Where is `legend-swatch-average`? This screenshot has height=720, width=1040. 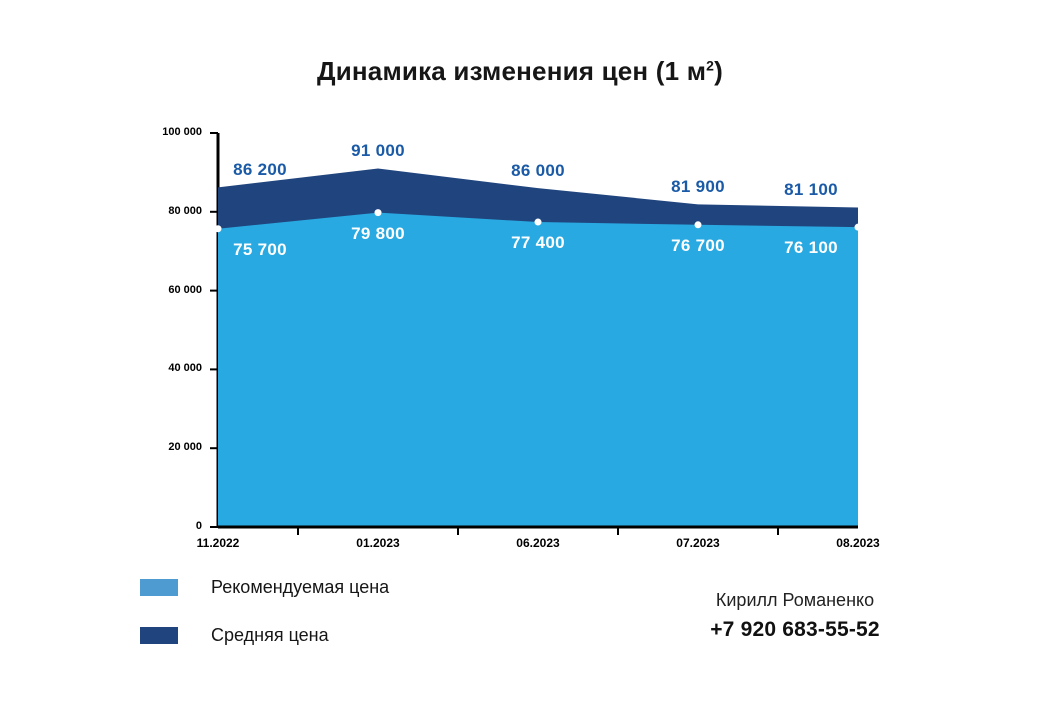
legend-swatch-average is located at coordinates (159, 635).